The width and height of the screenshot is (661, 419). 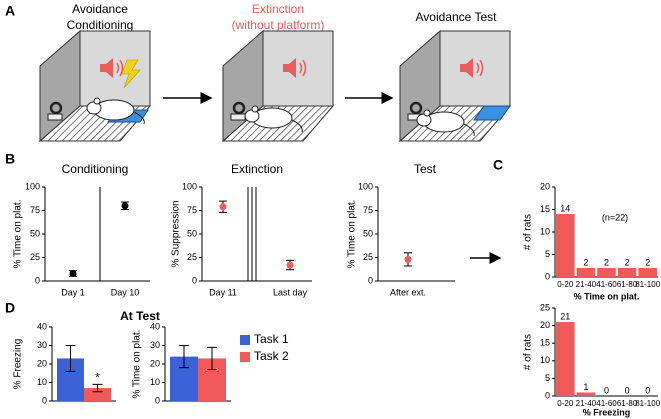 I want to click on panel-label: A, so click(x=10, y=11).